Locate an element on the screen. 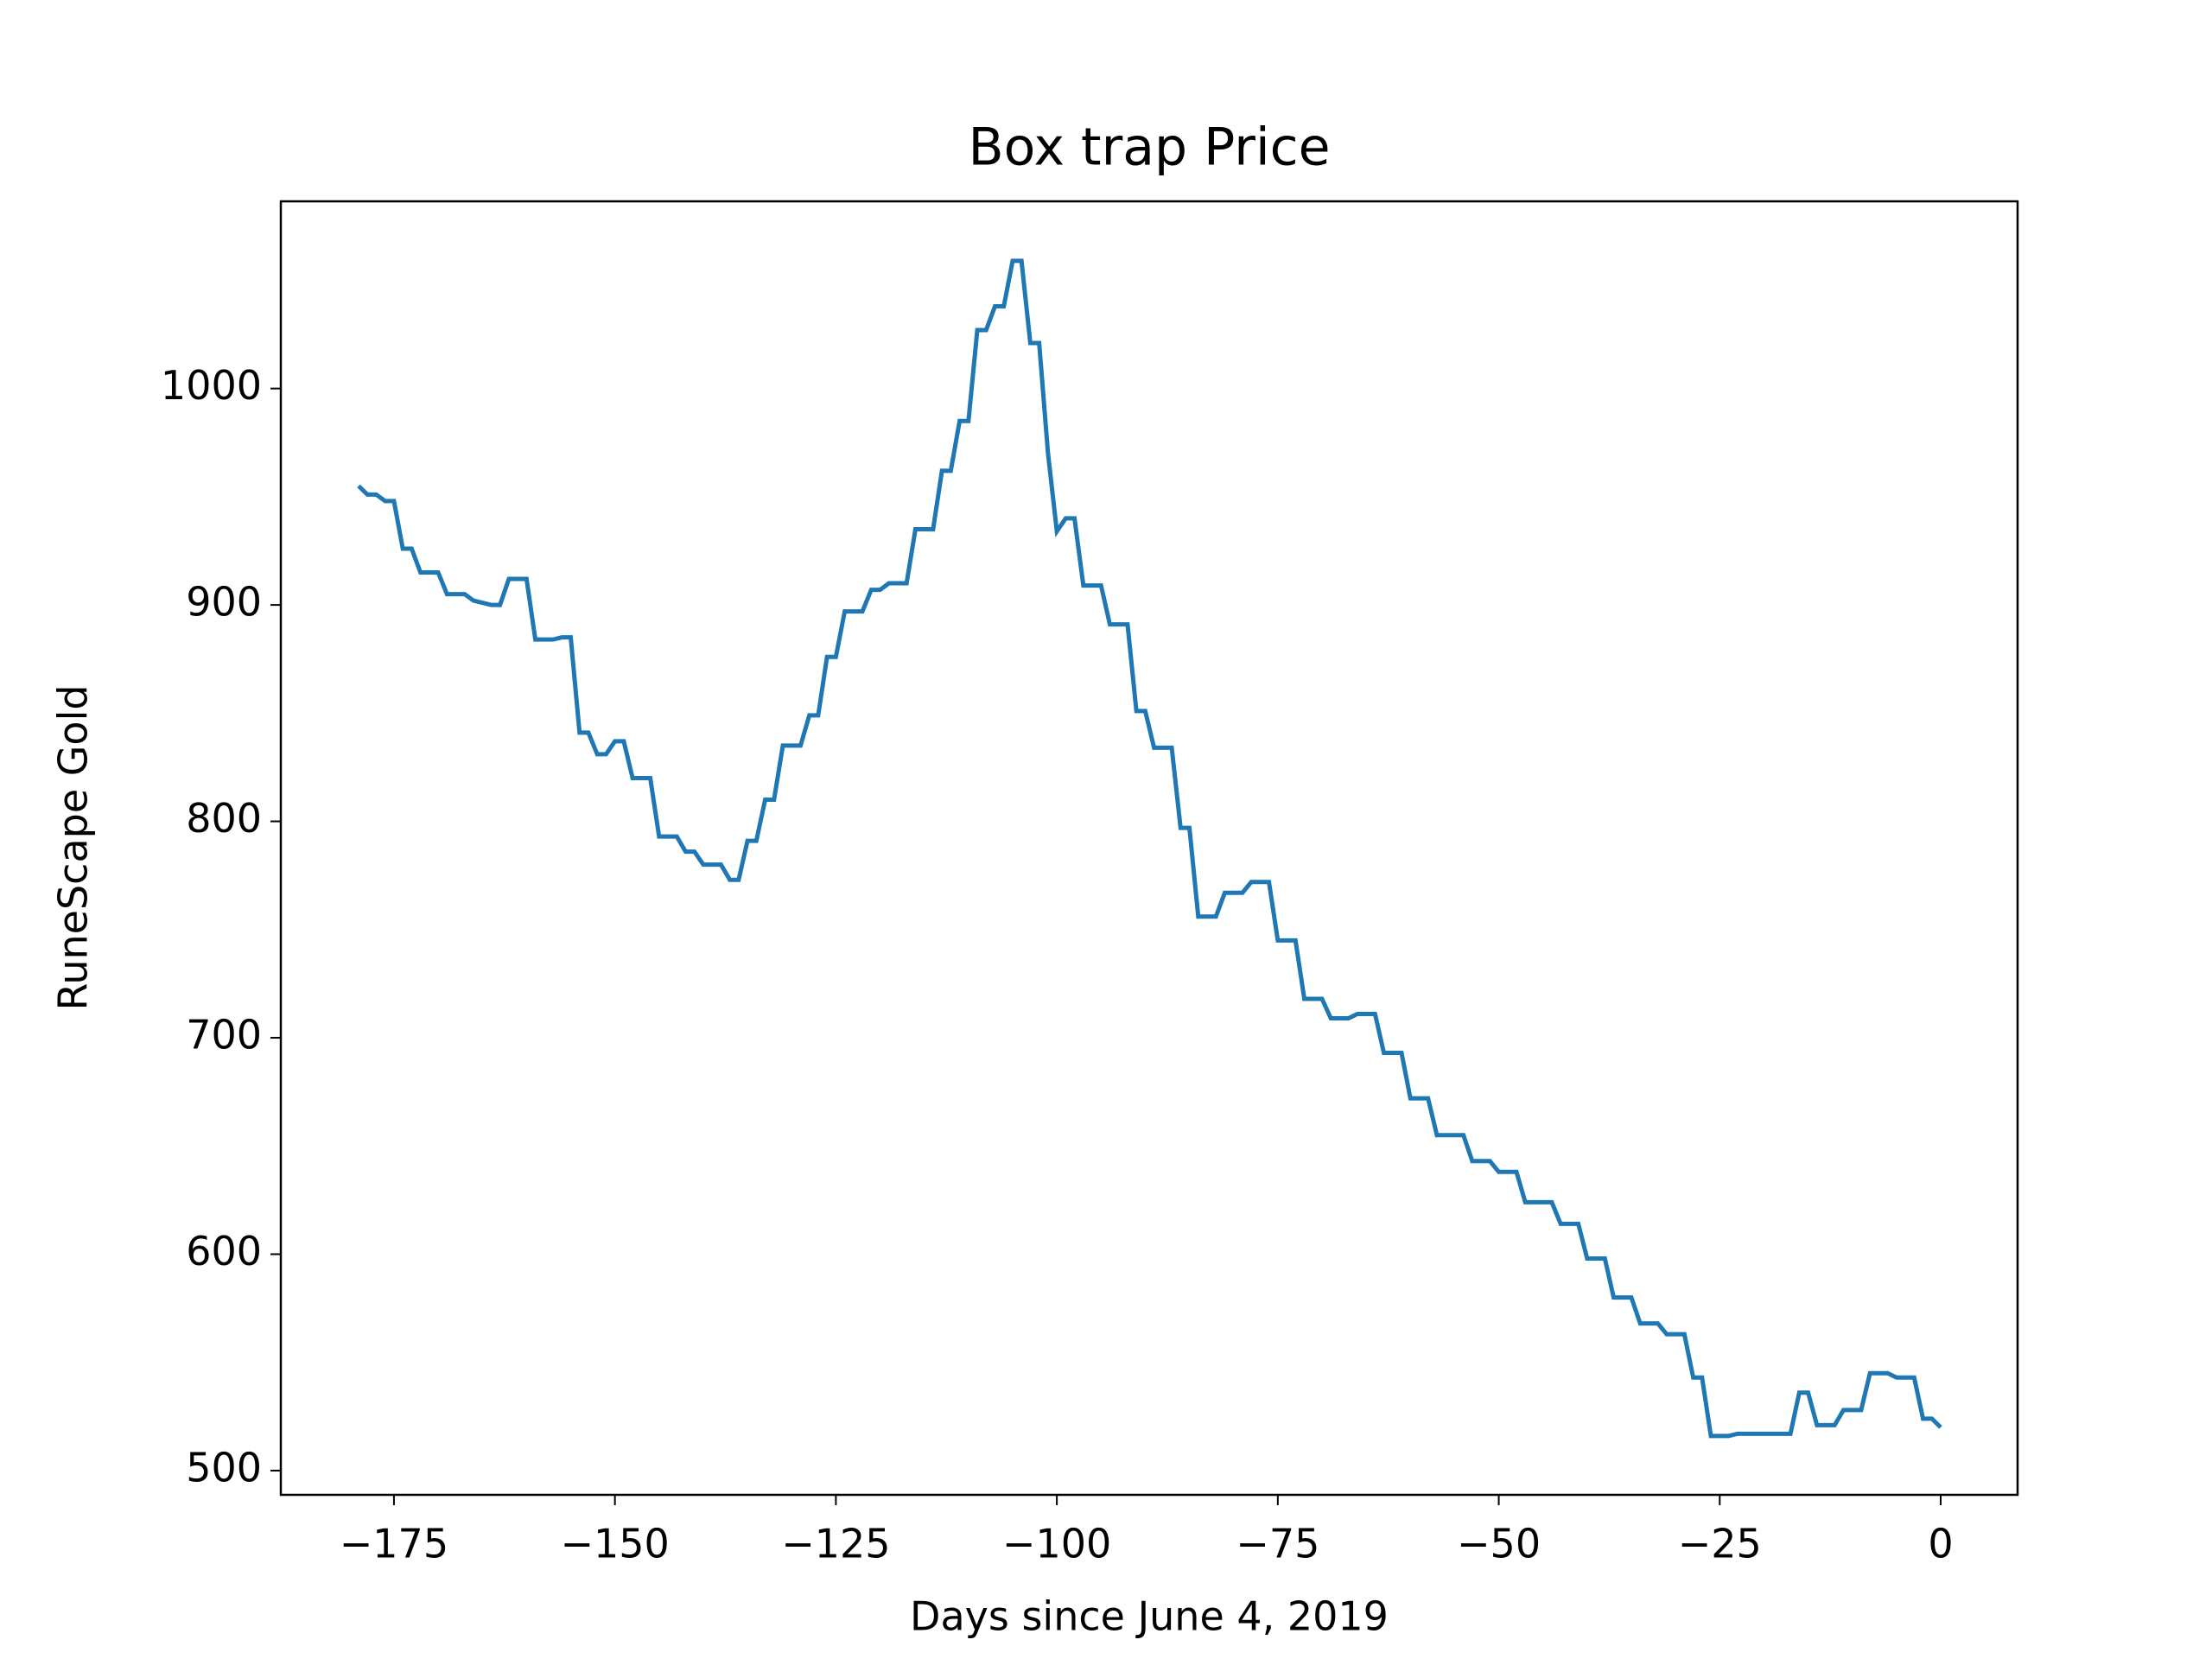 The width and height of the screenshot is (2212, 1659). x-tick-label: −175 is located at coordinates (394, 1544).